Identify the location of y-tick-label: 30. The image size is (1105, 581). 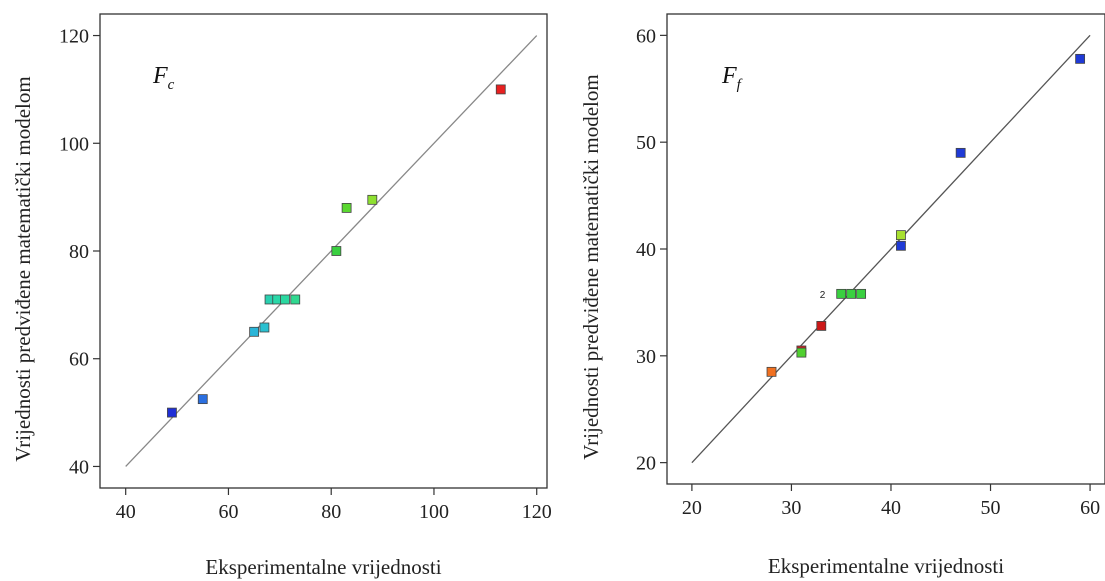
(646, 357).